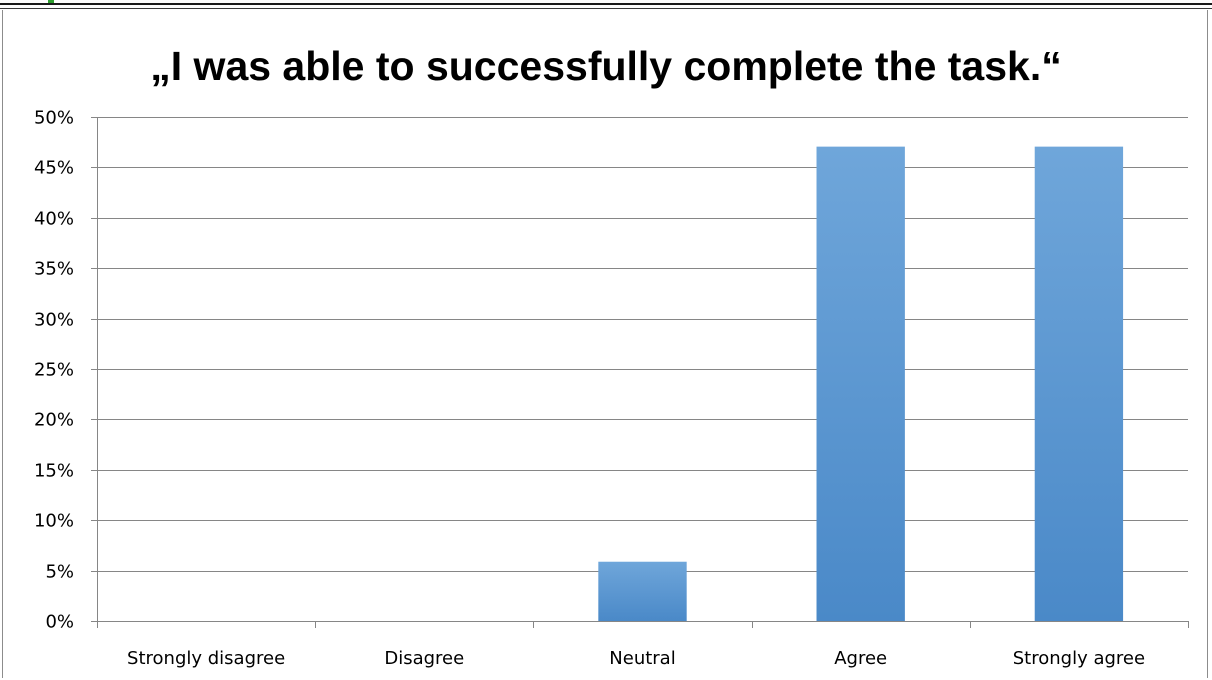  What do you see at coordinates (59, 572) in the screenshot?
I see `y-tick-label: 5%` at bounding box center [59, 572].